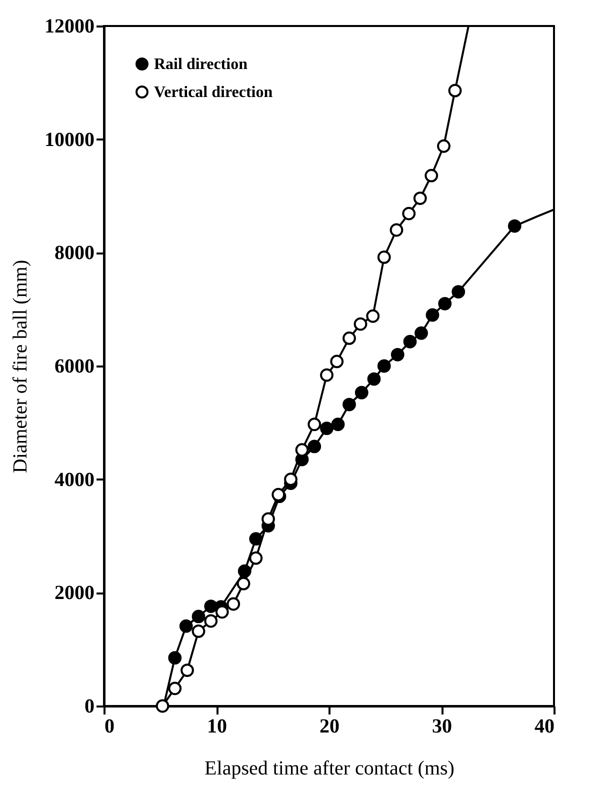 Image resolution: width=612 pixels, height=810 pixels. What do you see at coordinates (69, 27) in the screenshot?
I see `y-tick-label: 12000` at bounding box center [69, 27].